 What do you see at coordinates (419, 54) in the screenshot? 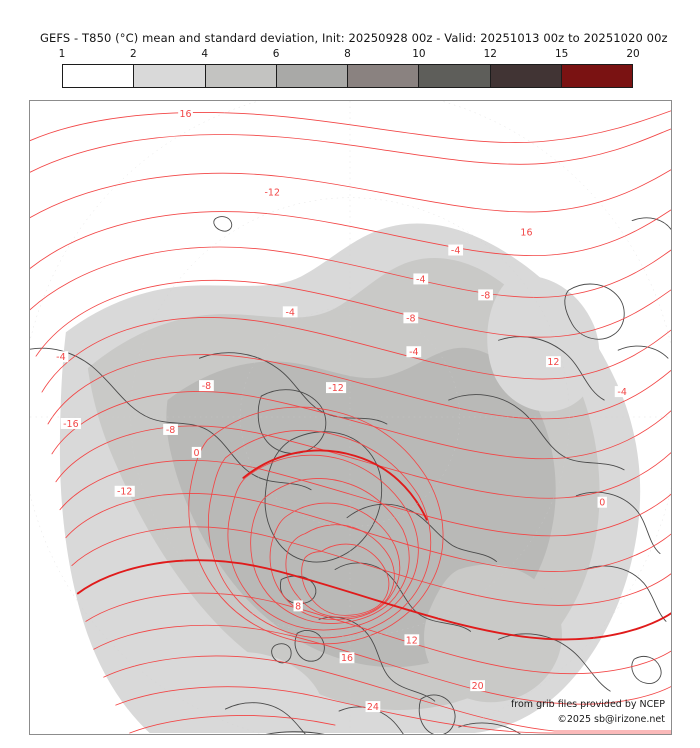
I see `colorbar-tick-10: 10` at bounding box center [419, 54].